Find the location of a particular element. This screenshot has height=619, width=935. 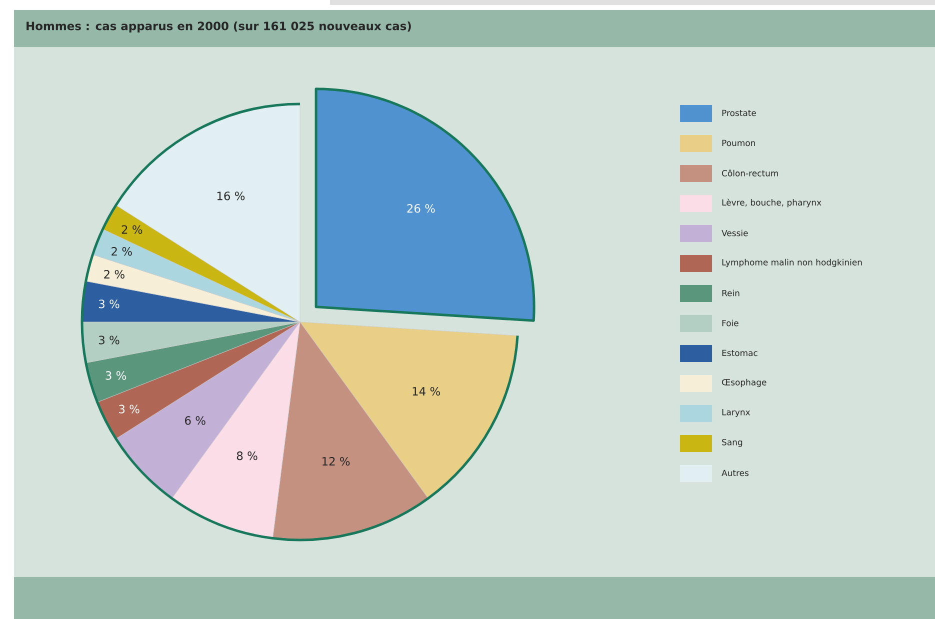

legend-label: Lymphome malin non hodgkinien is located at coordinates (792, 263).